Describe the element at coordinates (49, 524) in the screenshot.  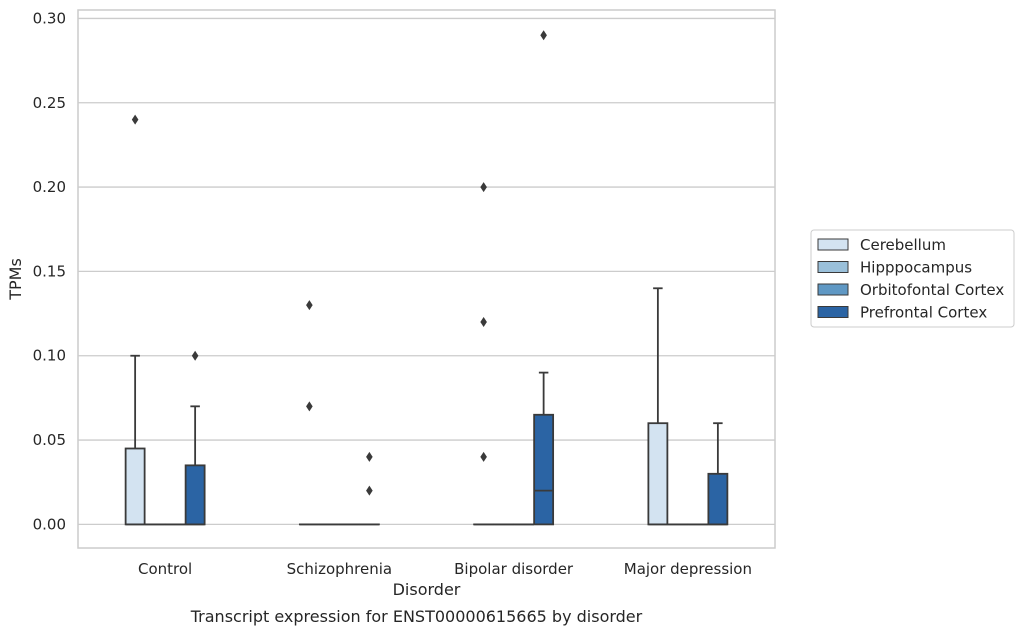
I see `y-tick-label: 0.00` at that location.